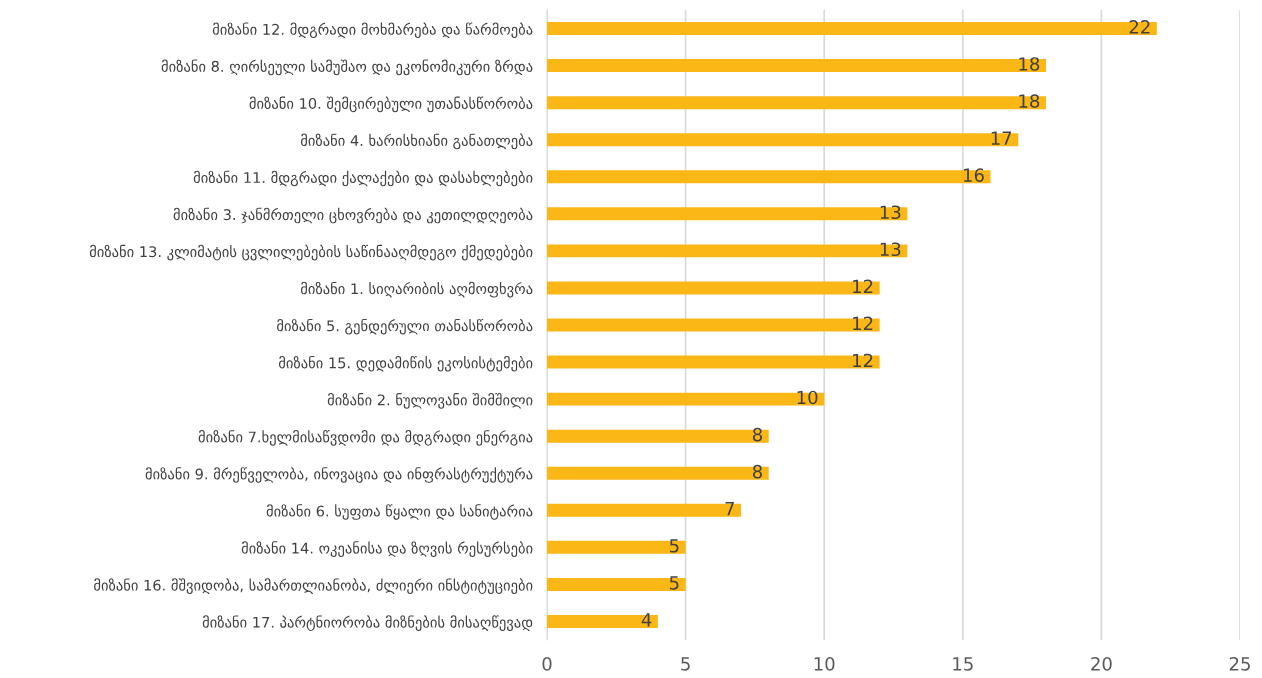 This screenshot has width=1262, height=678. Describe the element at coordinates (685, 664) in the screenshot. I see `x-tick-label: 5` at that location.